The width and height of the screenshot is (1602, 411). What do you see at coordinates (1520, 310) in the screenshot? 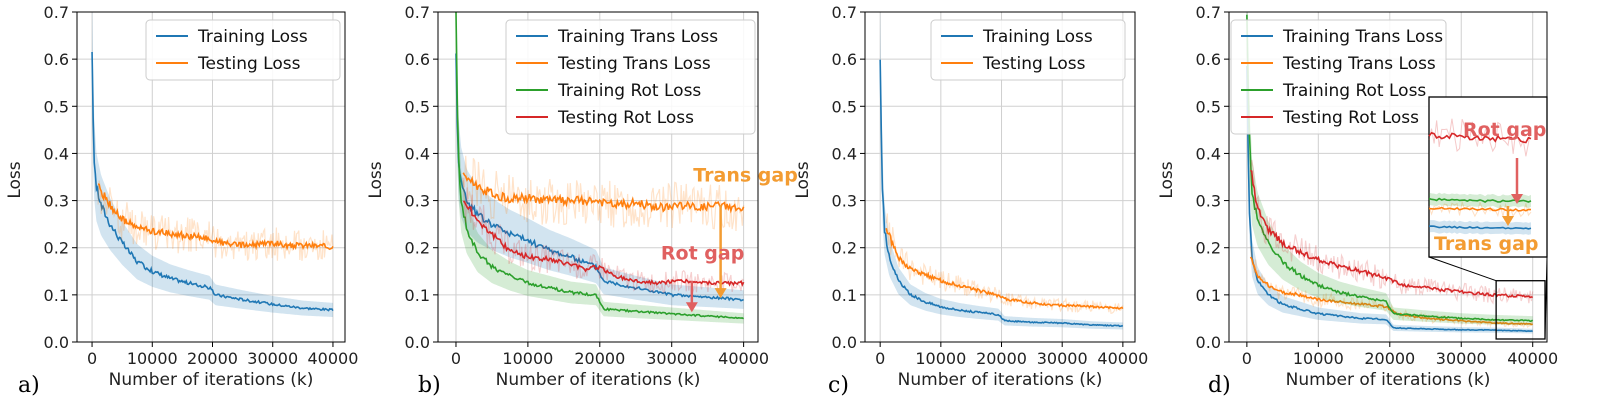
I see `zoom-region` at bounding box center [1520, 310].